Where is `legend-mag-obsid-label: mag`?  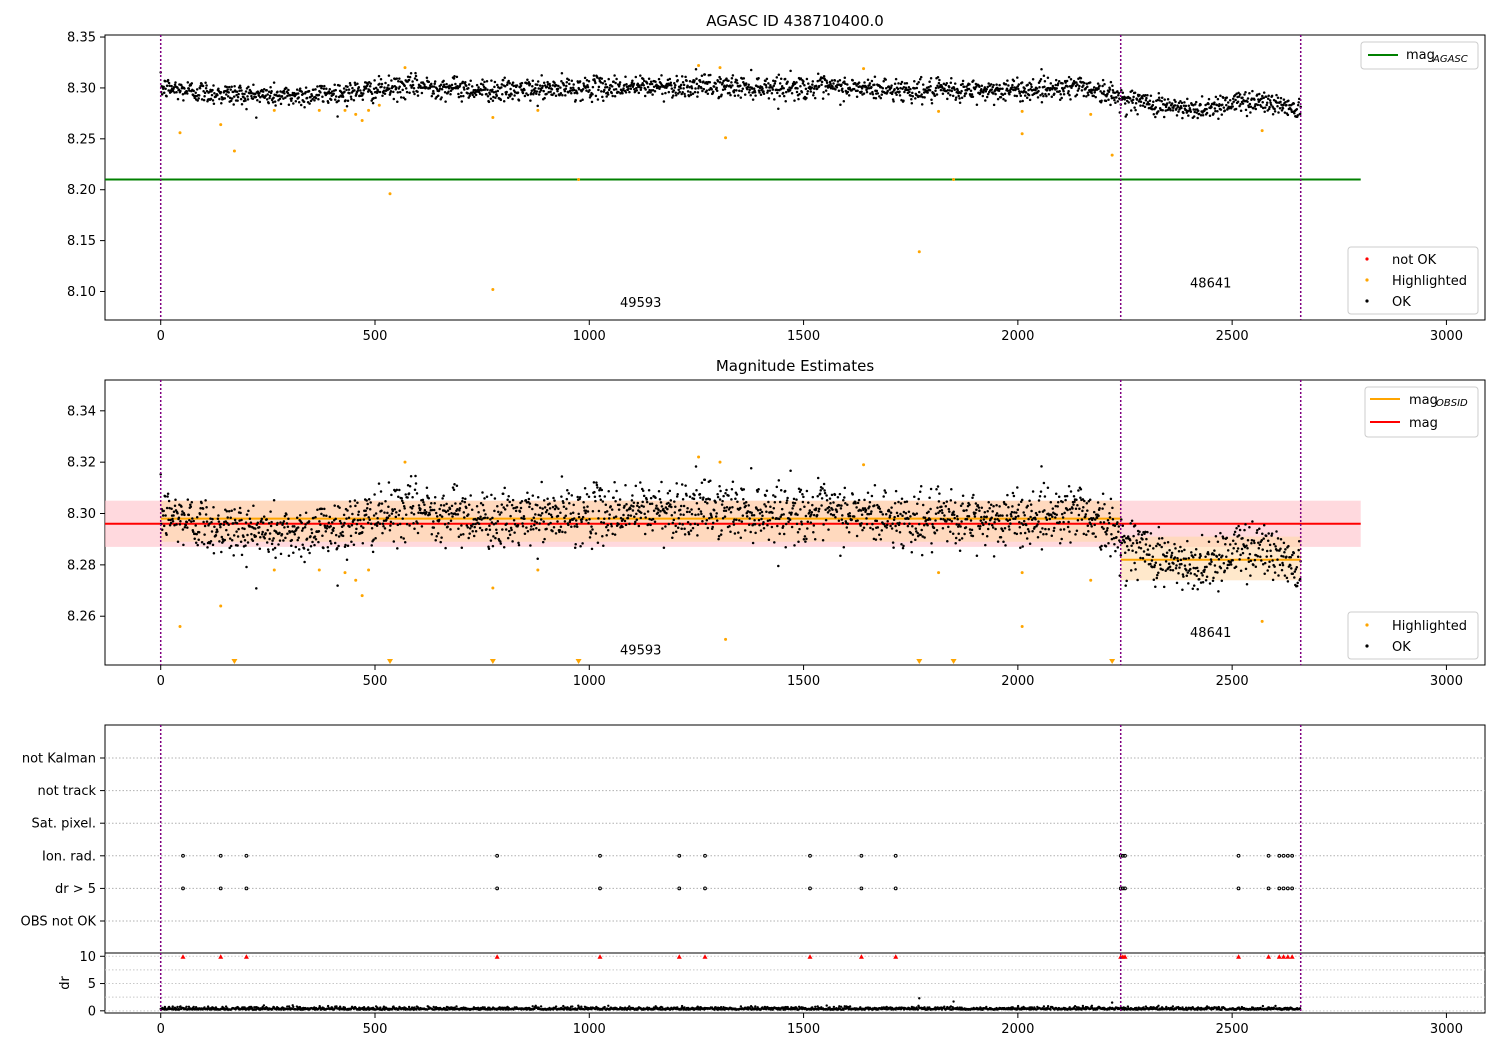 legend-mag-obsid-label: mag is located at coordinates (1423, 400).